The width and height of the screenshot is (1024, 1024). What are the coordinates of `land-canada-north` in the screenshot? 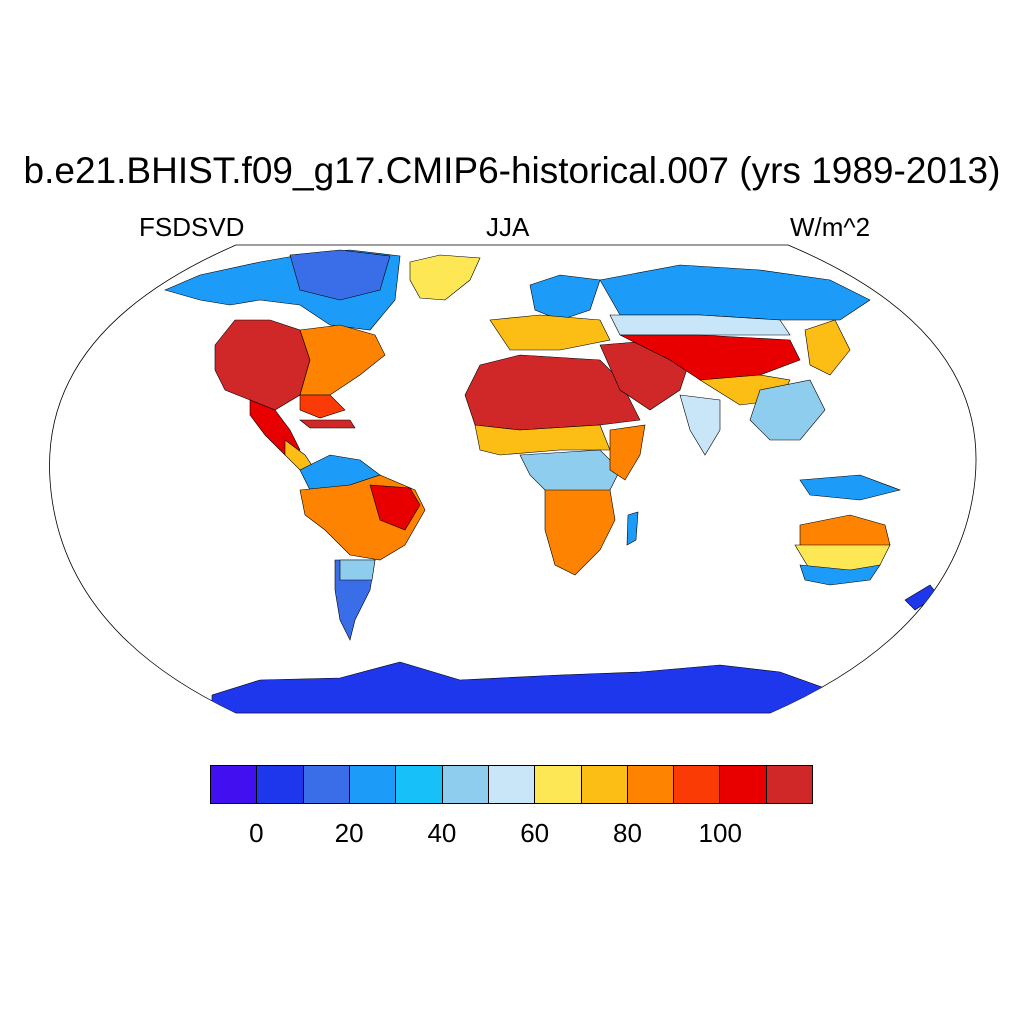 It's located at (340, 275).